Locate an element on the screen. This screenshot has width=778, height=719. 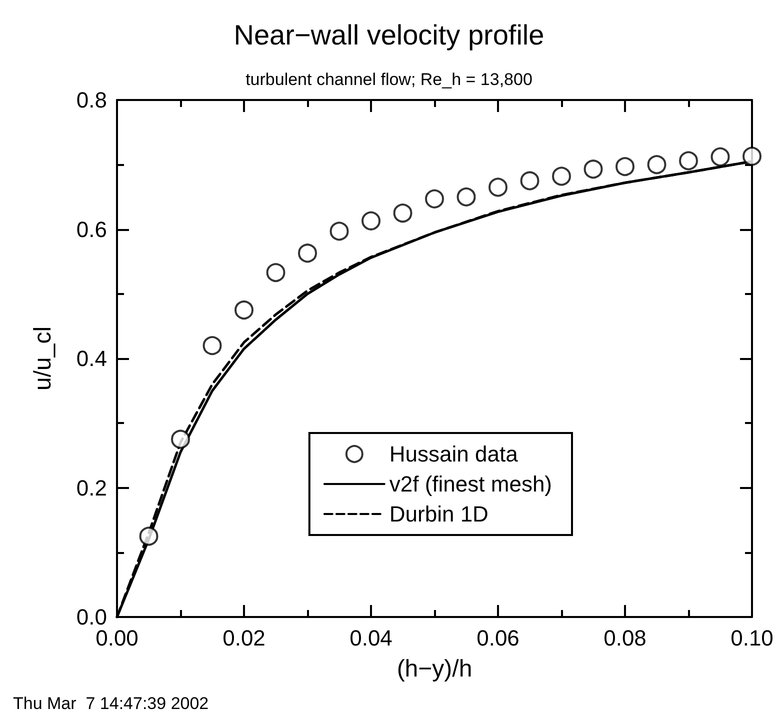
x-axis-title: (h−y)/h is located at coordinates (434, 669).